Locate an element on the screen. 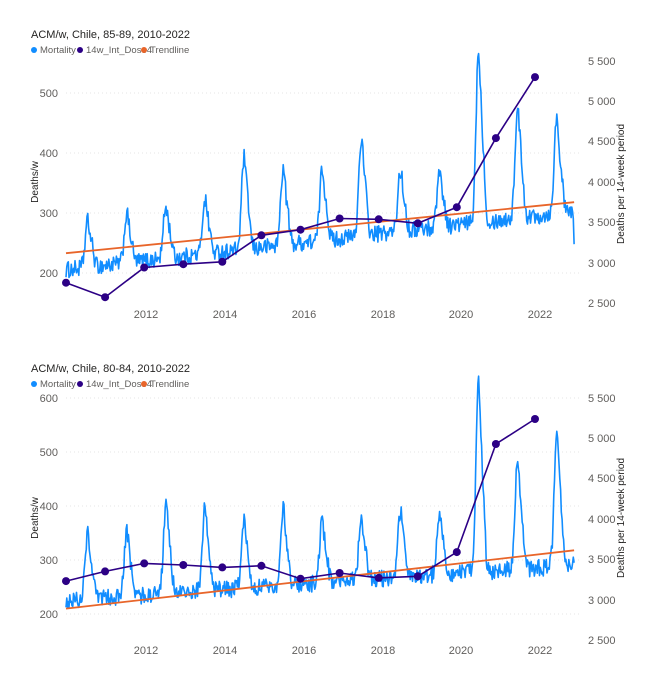  y-tick-label: 600 is located at coordinates (49, 399).